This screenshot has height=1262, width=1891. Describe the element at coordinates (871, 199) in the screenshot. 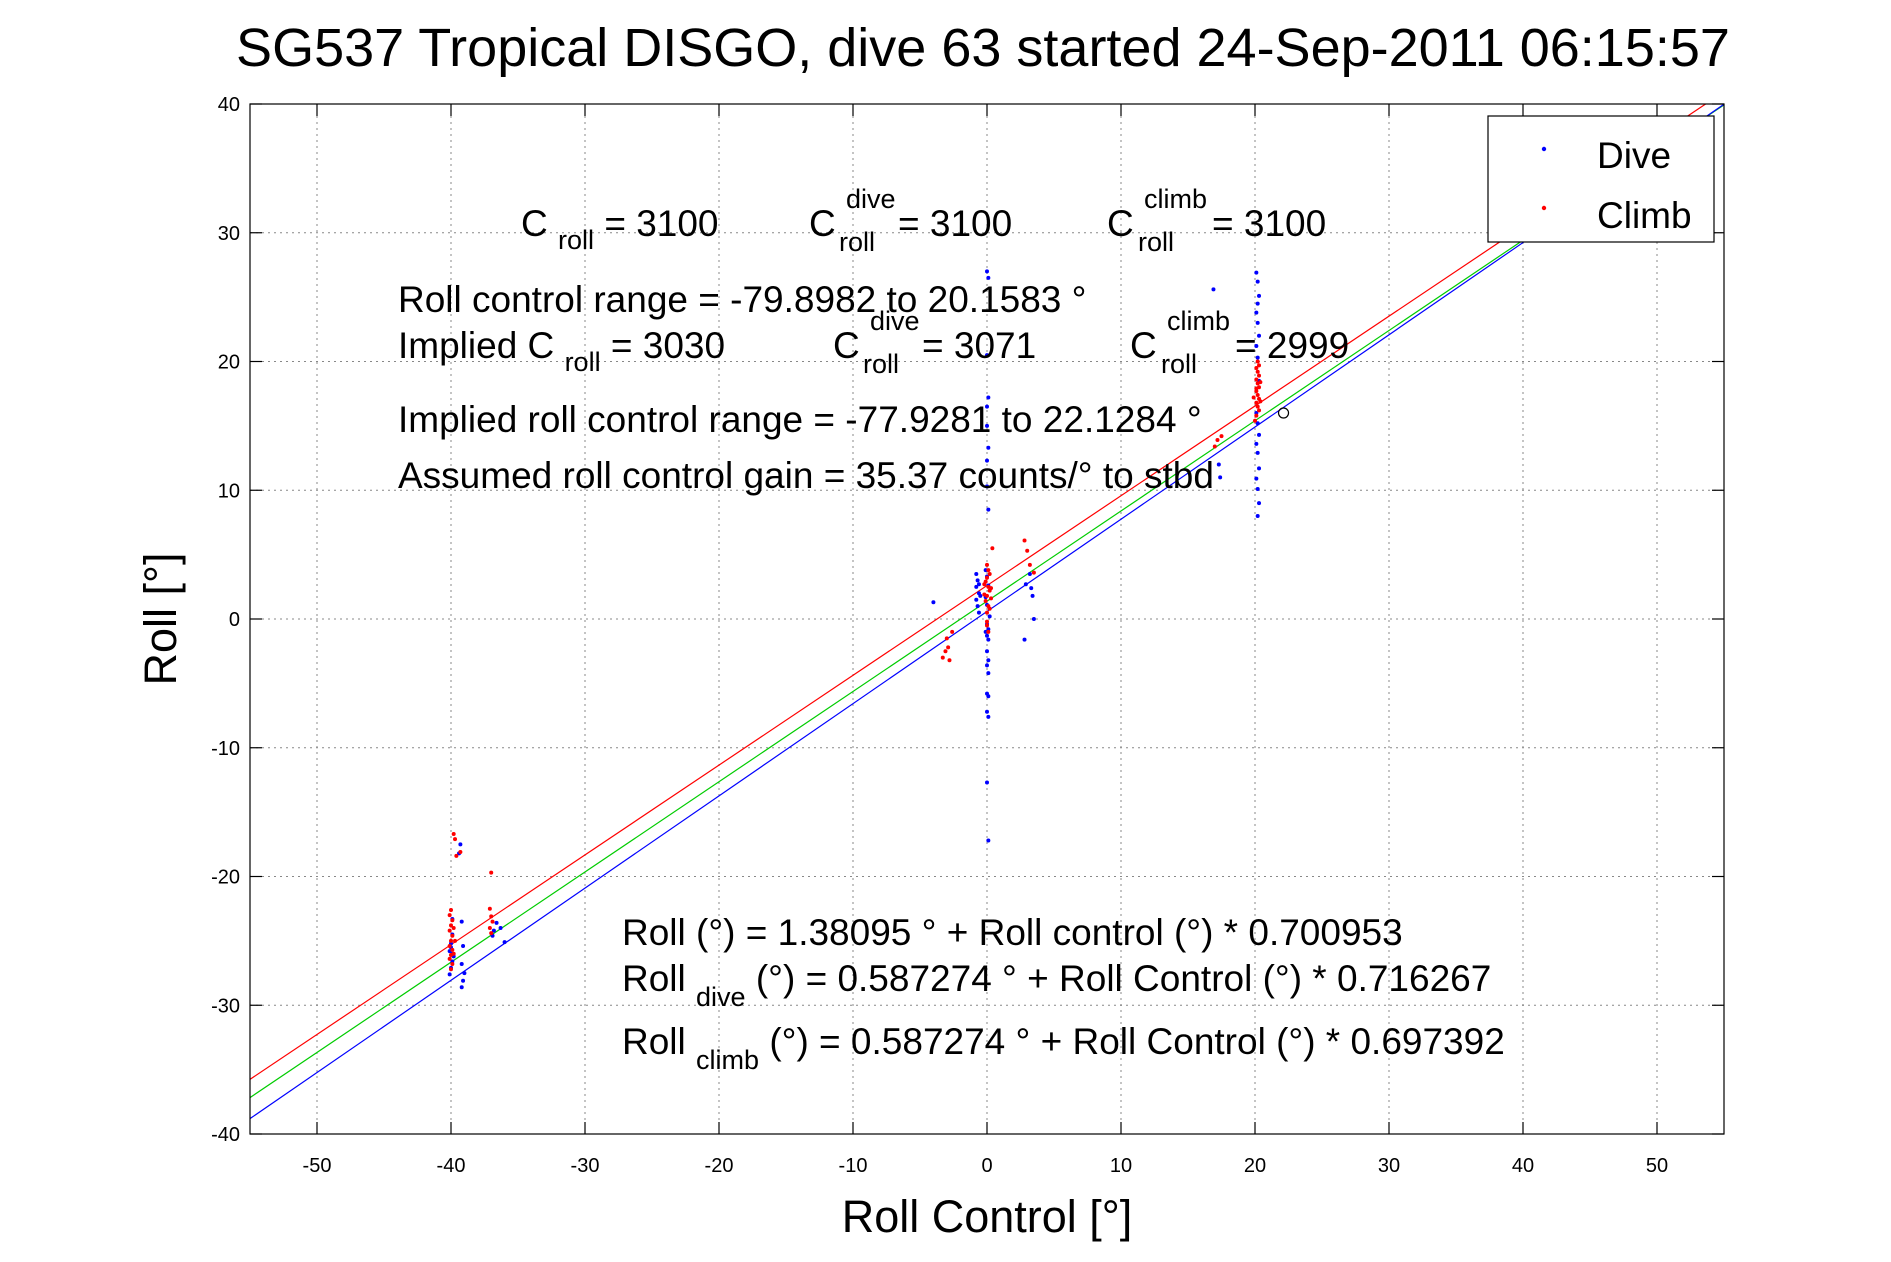

I see `c-dive-sup: dive` at that location.